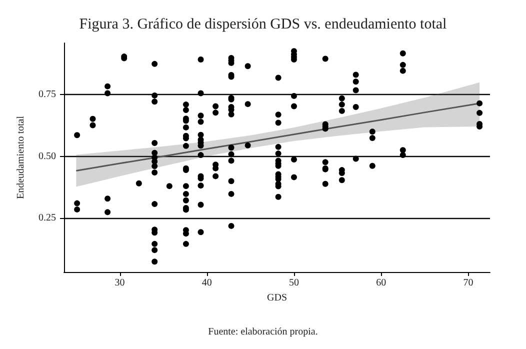  I want to click on x-tick-label: 70, so click(468, 283).